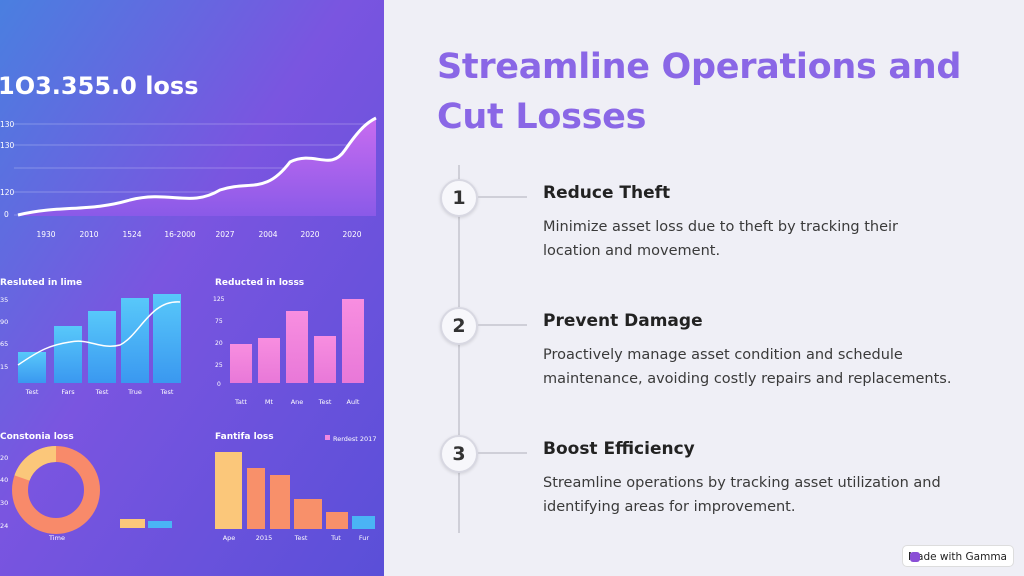 This screenshot has height=576, width=1024. Describe the element at coordinates (353, 402) in the screenshot. I see `svg-text: Ault` at that location.